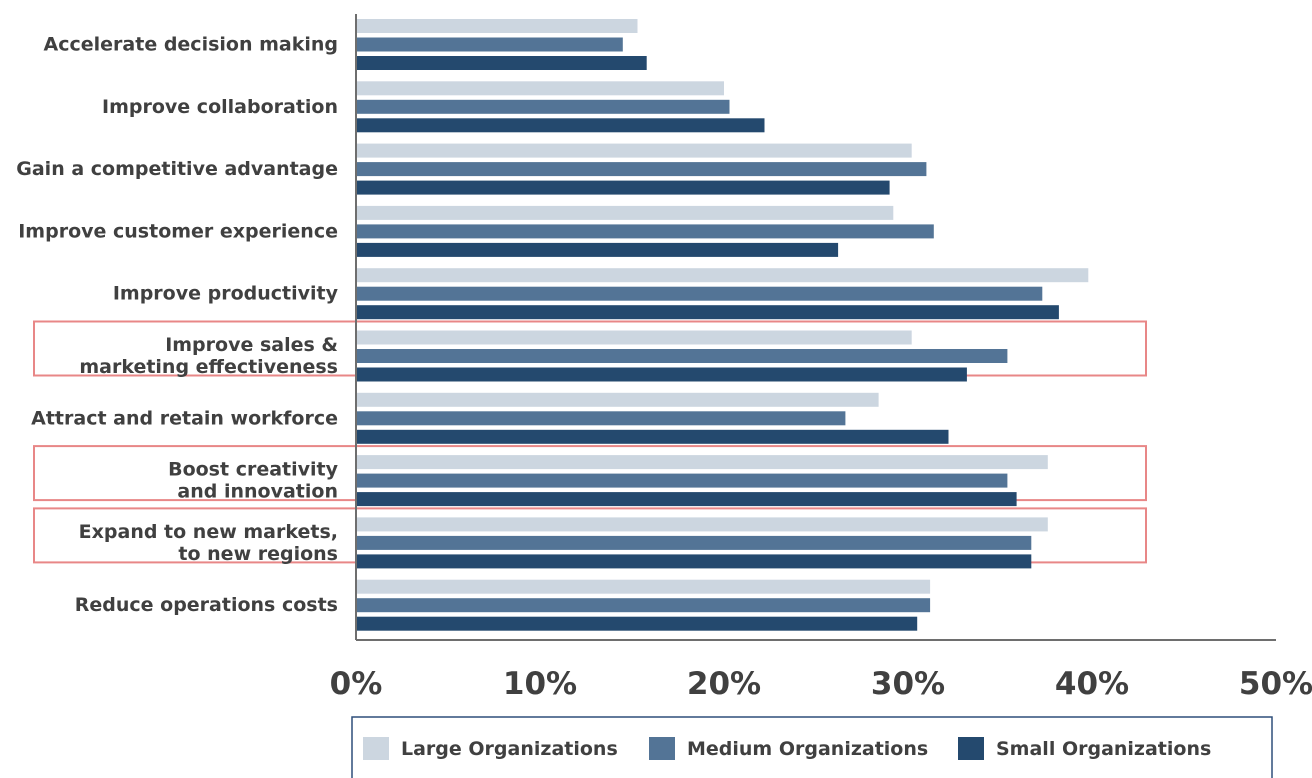 The width and height of the screenshot is (1312, 778). Describe the element at coordinates (1092, 684) in the screenshot. I see `x-tick-label: 40%` at that location.